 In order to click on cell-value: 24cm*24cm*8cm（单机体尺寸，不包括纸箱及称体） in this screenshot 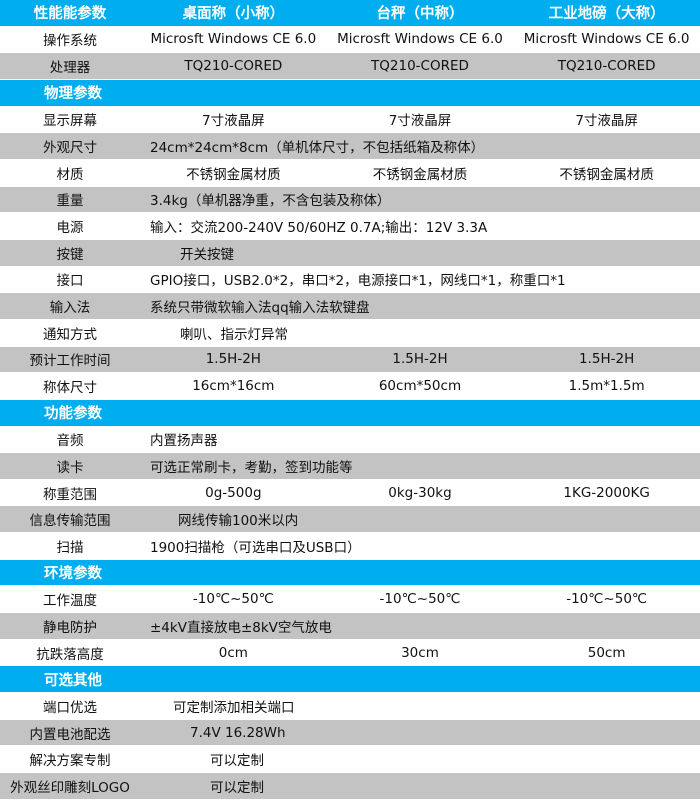, I will do `click(317, 148)`.